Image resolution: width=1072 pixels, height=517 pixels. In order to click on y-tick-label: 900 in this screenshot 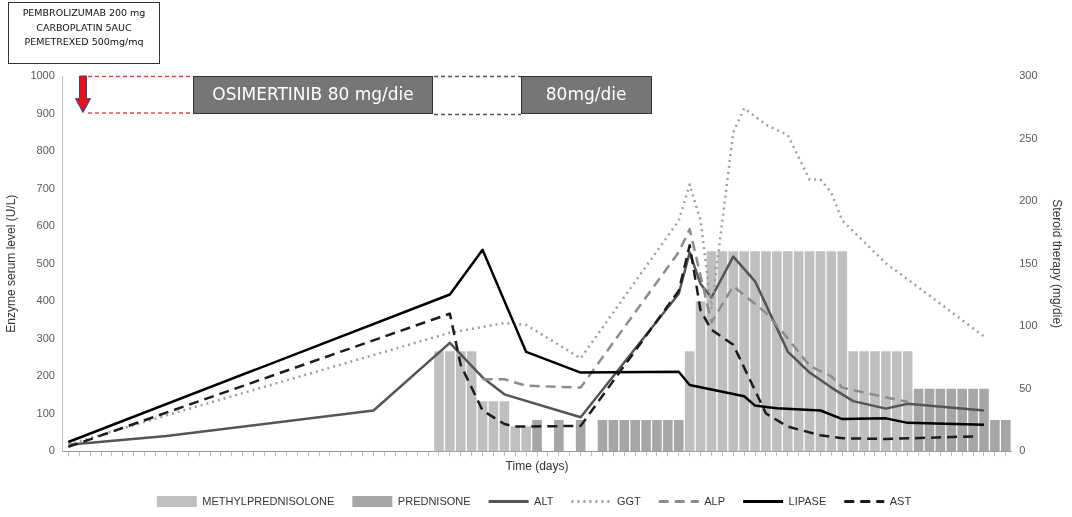, I will do `click(45, 112)`.